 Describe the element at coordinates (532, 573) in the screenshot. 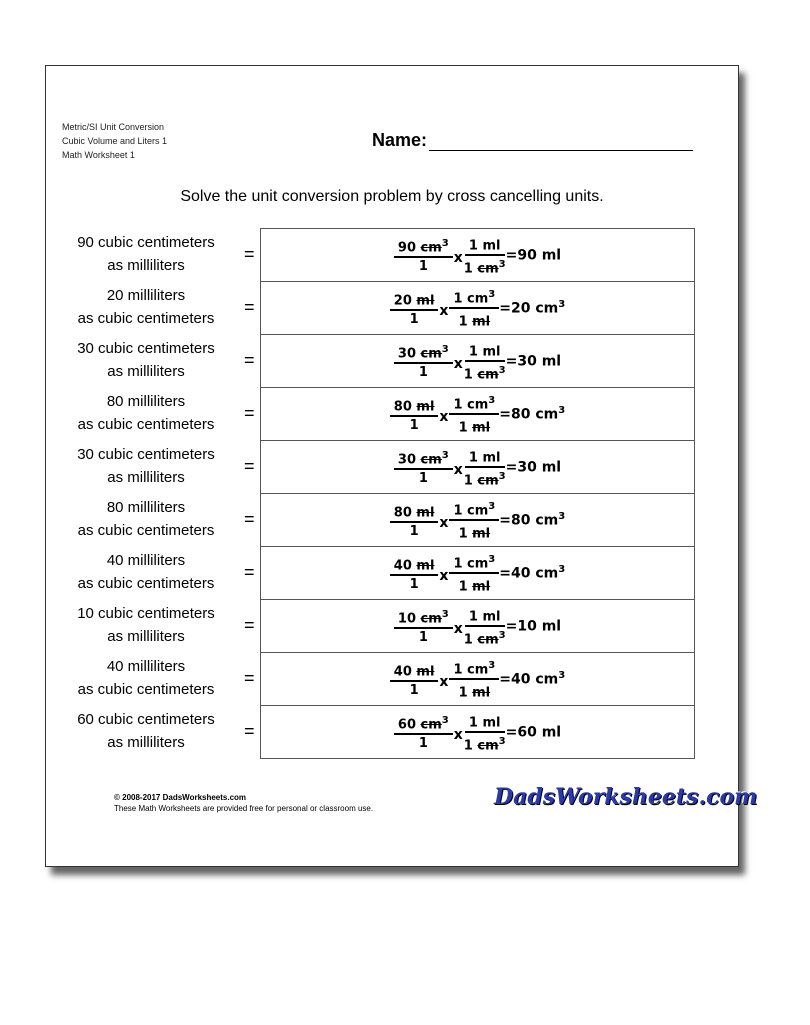

I see `answer: =40 cm3` at that location.